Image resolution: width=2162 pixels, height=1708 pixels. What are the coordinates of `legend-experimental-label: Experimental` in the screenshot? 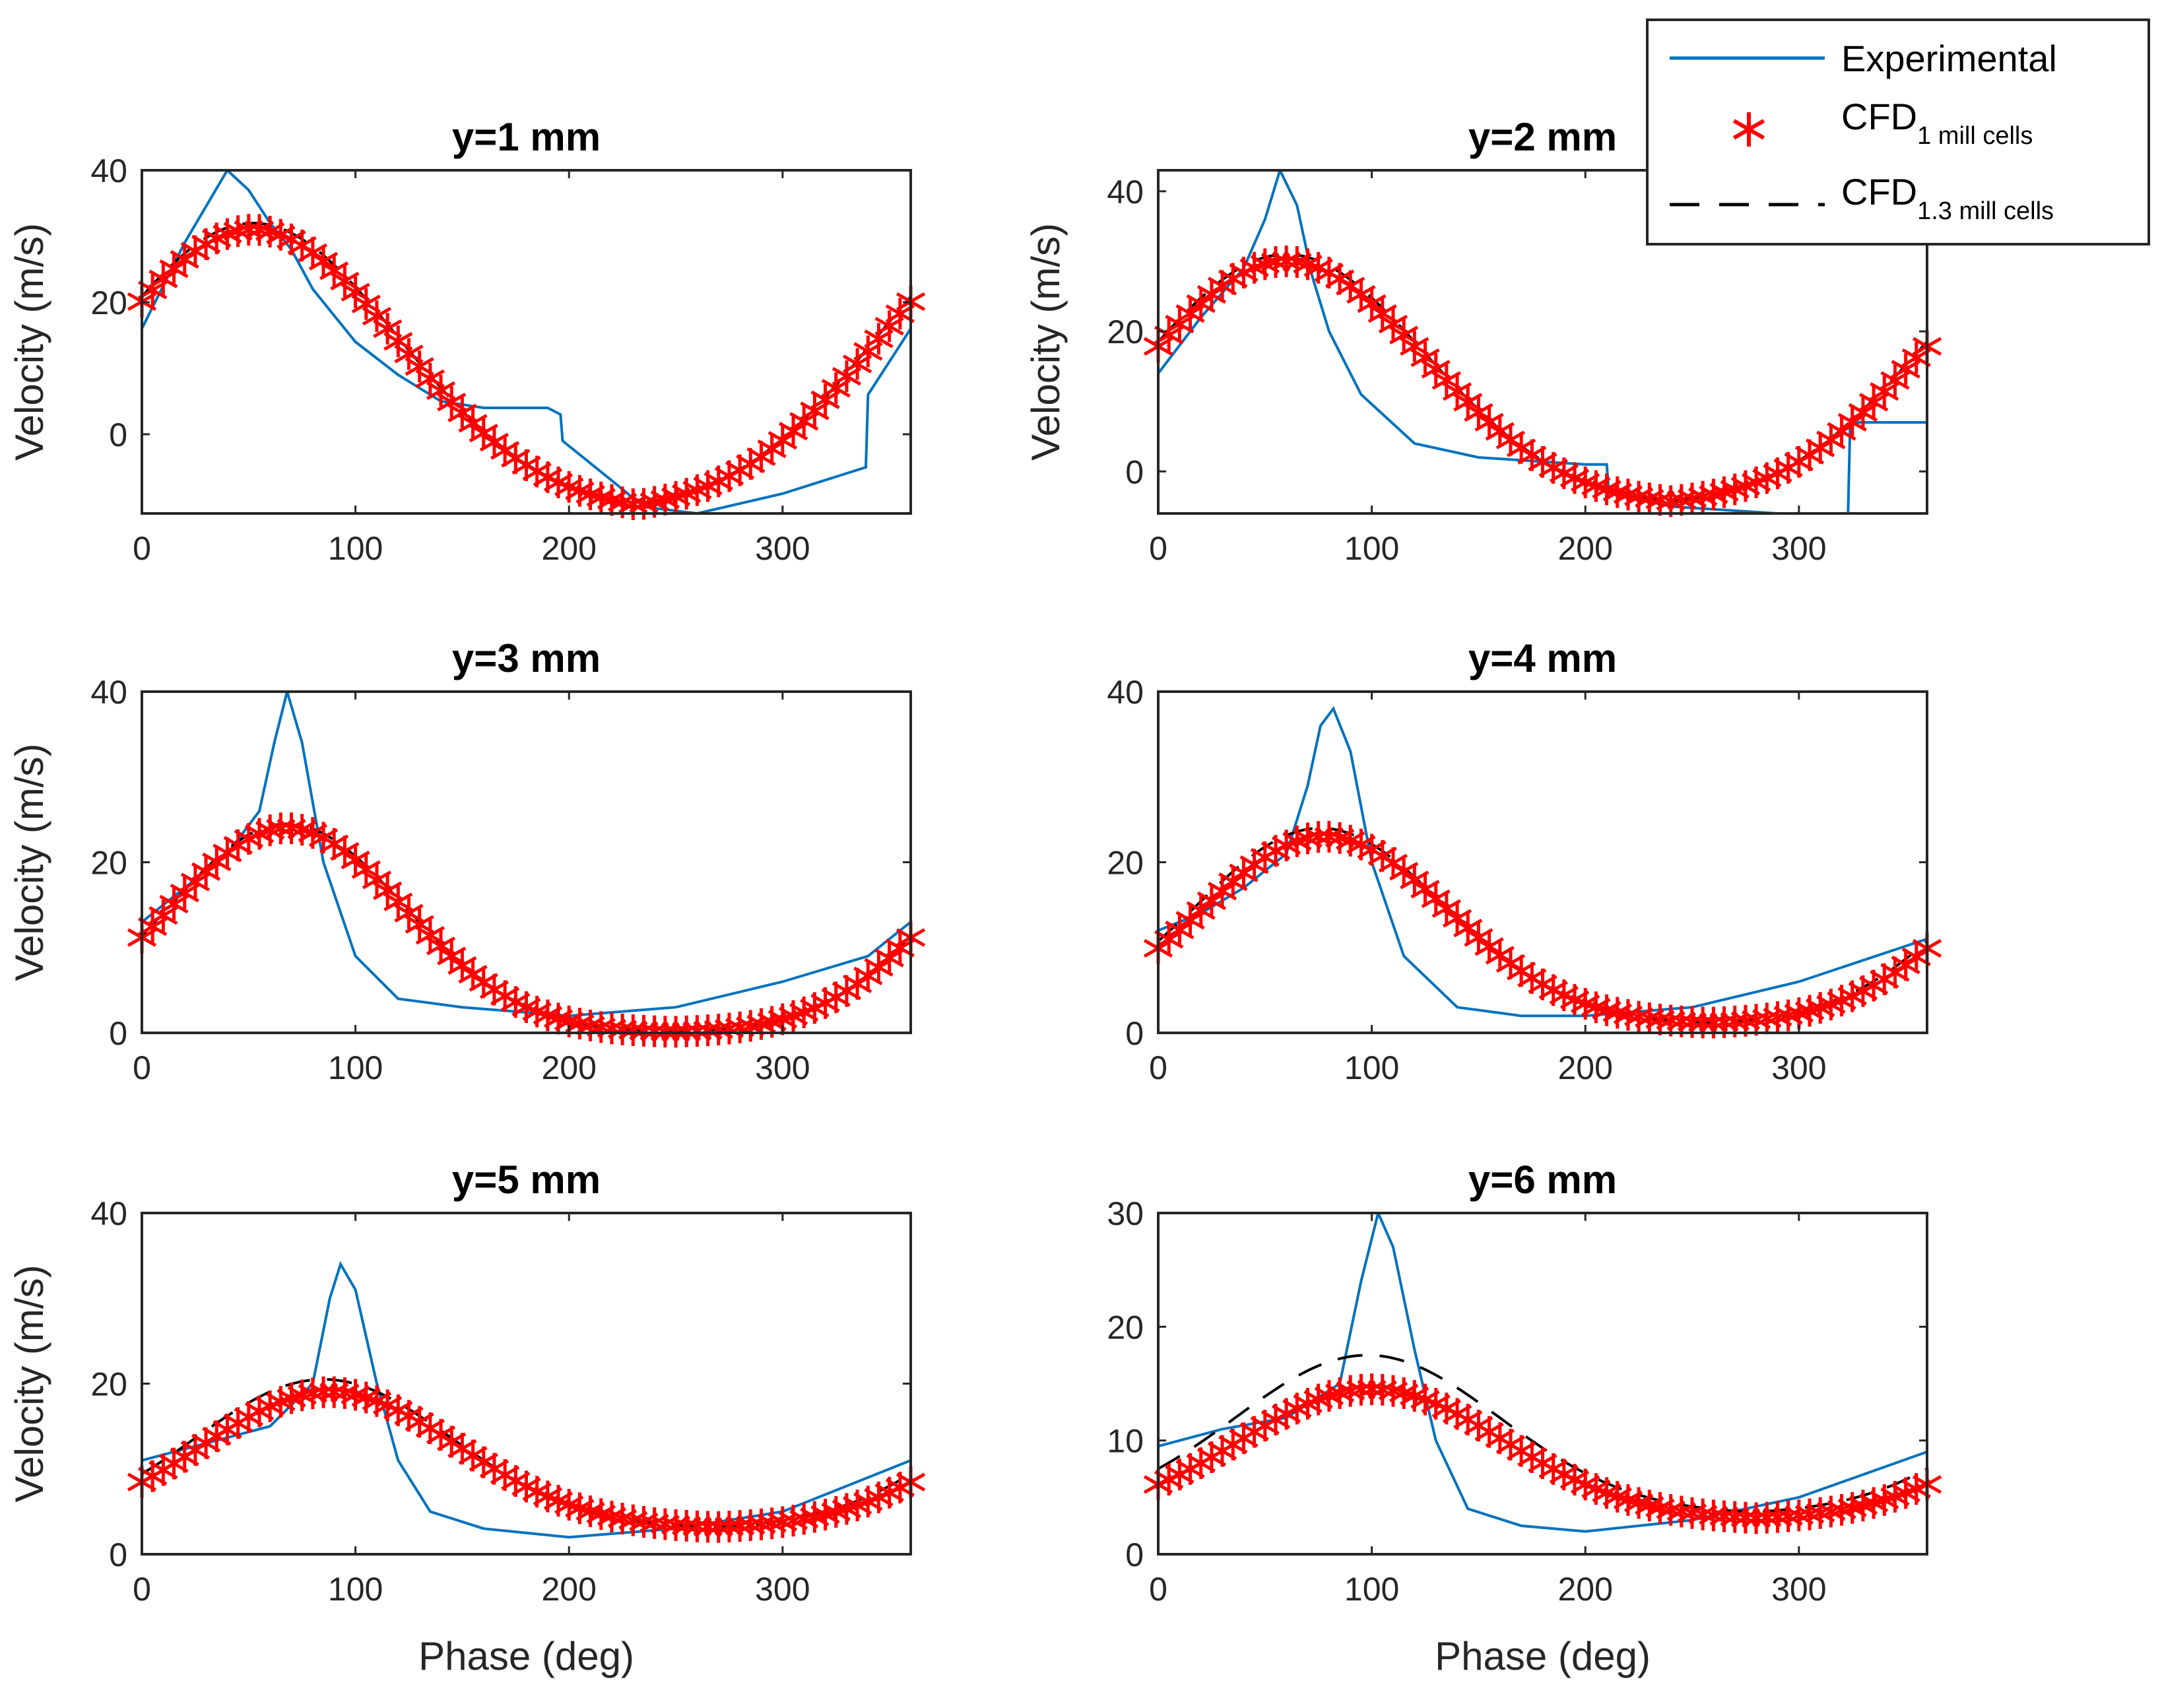 It's located at (1949, 58).